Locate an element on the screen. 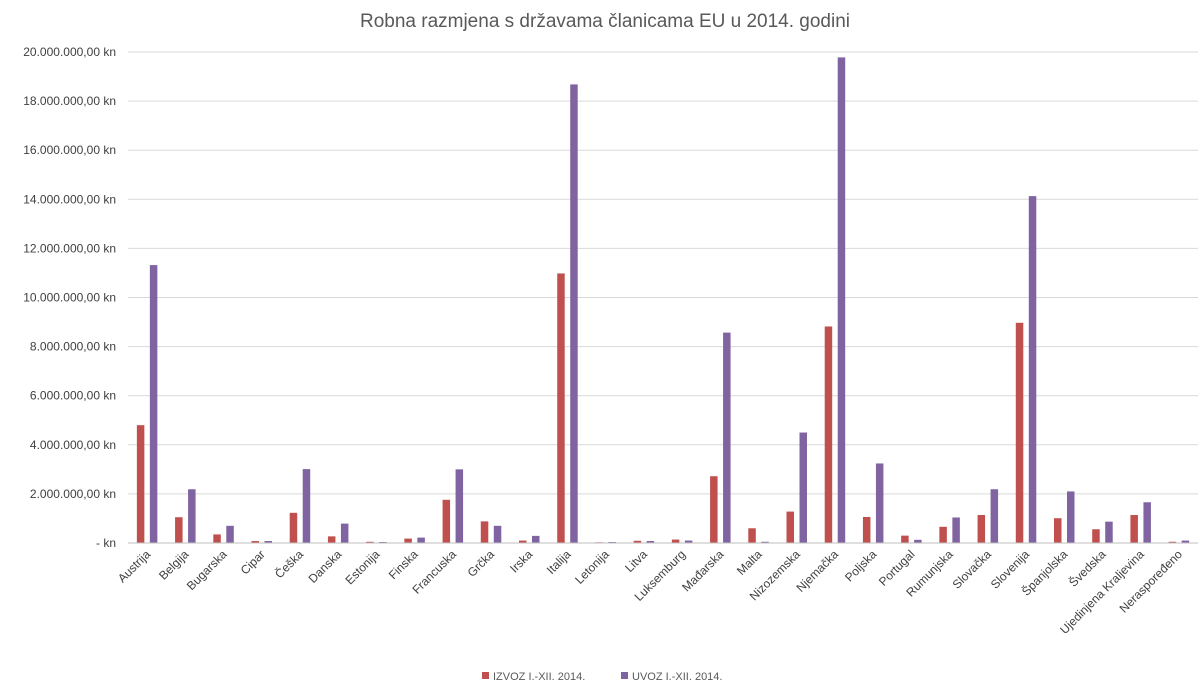  x-tick-label: Mađarska is located at coordinates (702, 570).